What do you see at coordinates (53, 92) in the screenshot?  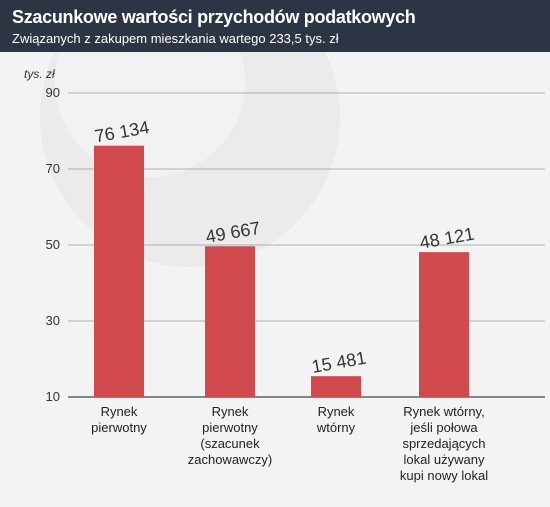 I see `y-tick-label: 90` at bounding box center [53, 92].